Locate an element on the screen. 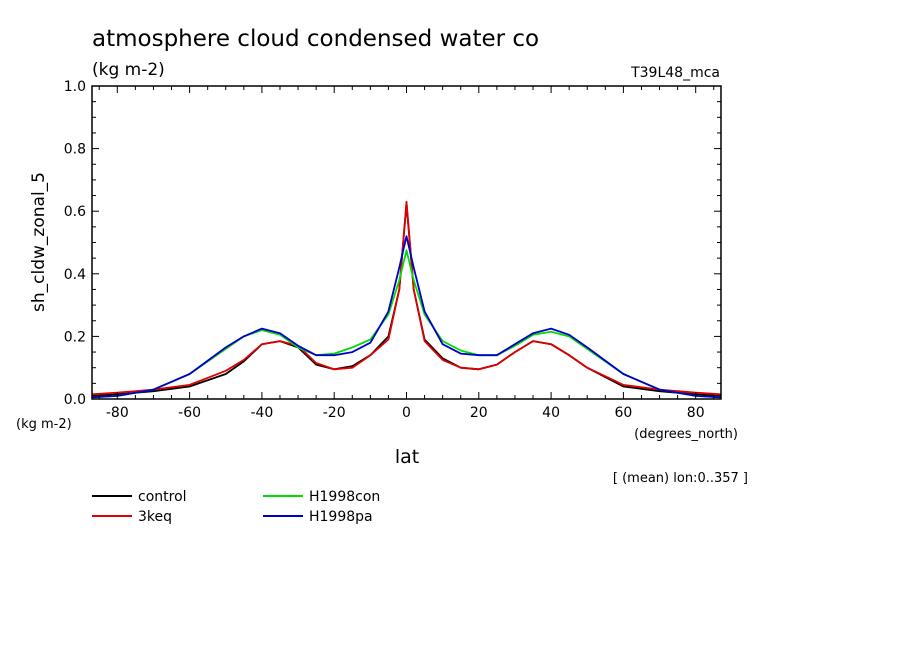  legend-item-H1998con: H1998con is located at coordinates (321, 497).